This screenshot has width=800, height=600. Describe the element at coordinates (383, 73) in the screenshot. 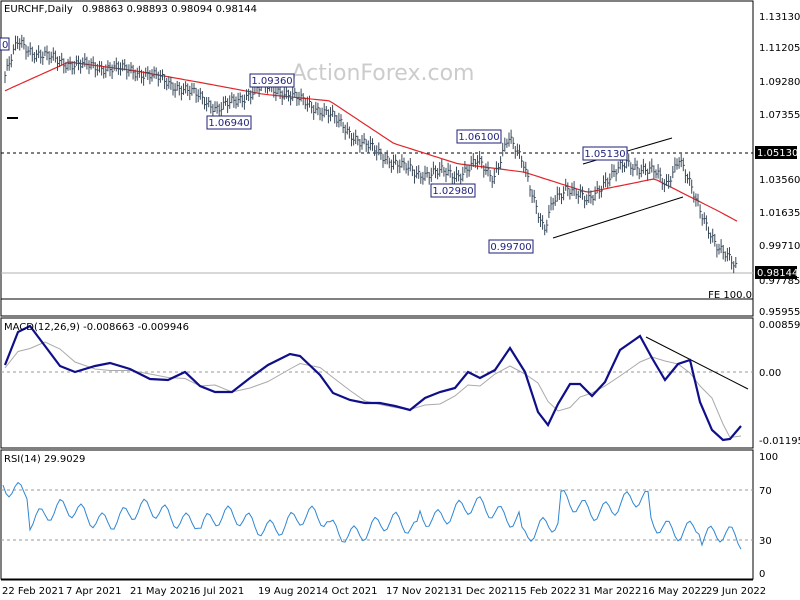

I see `watermark-text: ActionForex.com` at that location.